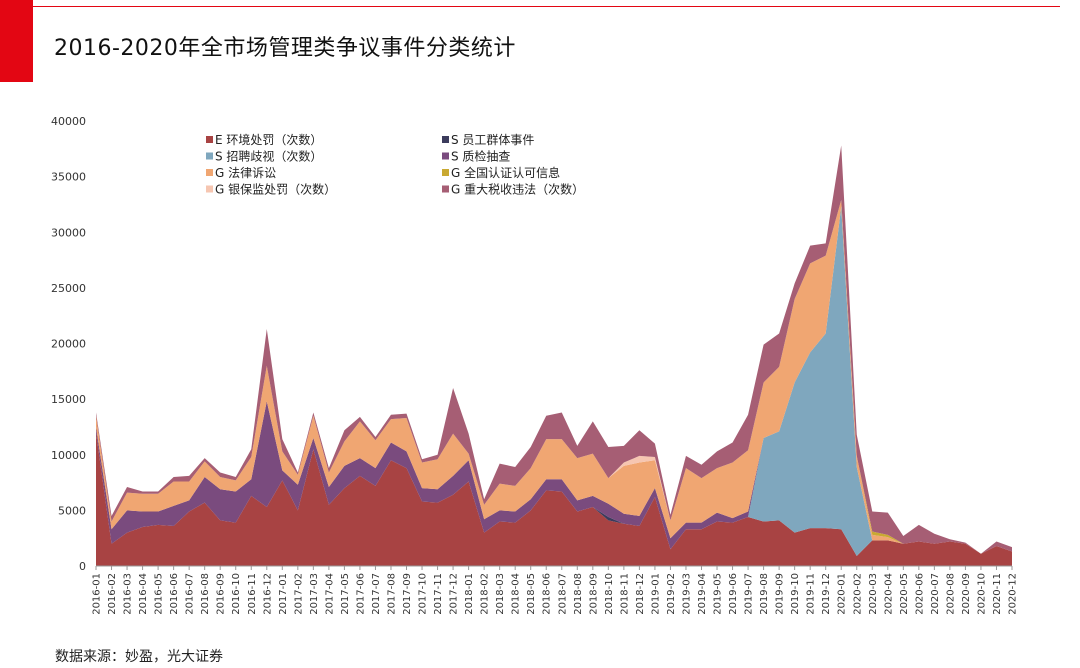 This screenshot has height=668, width=1080. I want to click on legend-label: G 法律诉讼, so click(245, 173).